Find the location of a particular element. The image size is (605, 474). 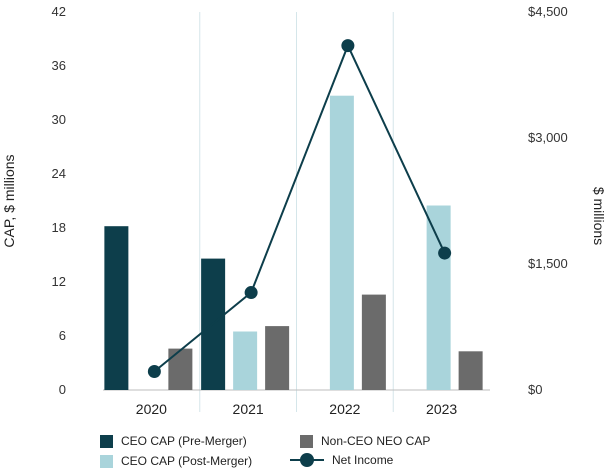

y-right-tick-label: $1,500 is located at coordinates (548, 263).